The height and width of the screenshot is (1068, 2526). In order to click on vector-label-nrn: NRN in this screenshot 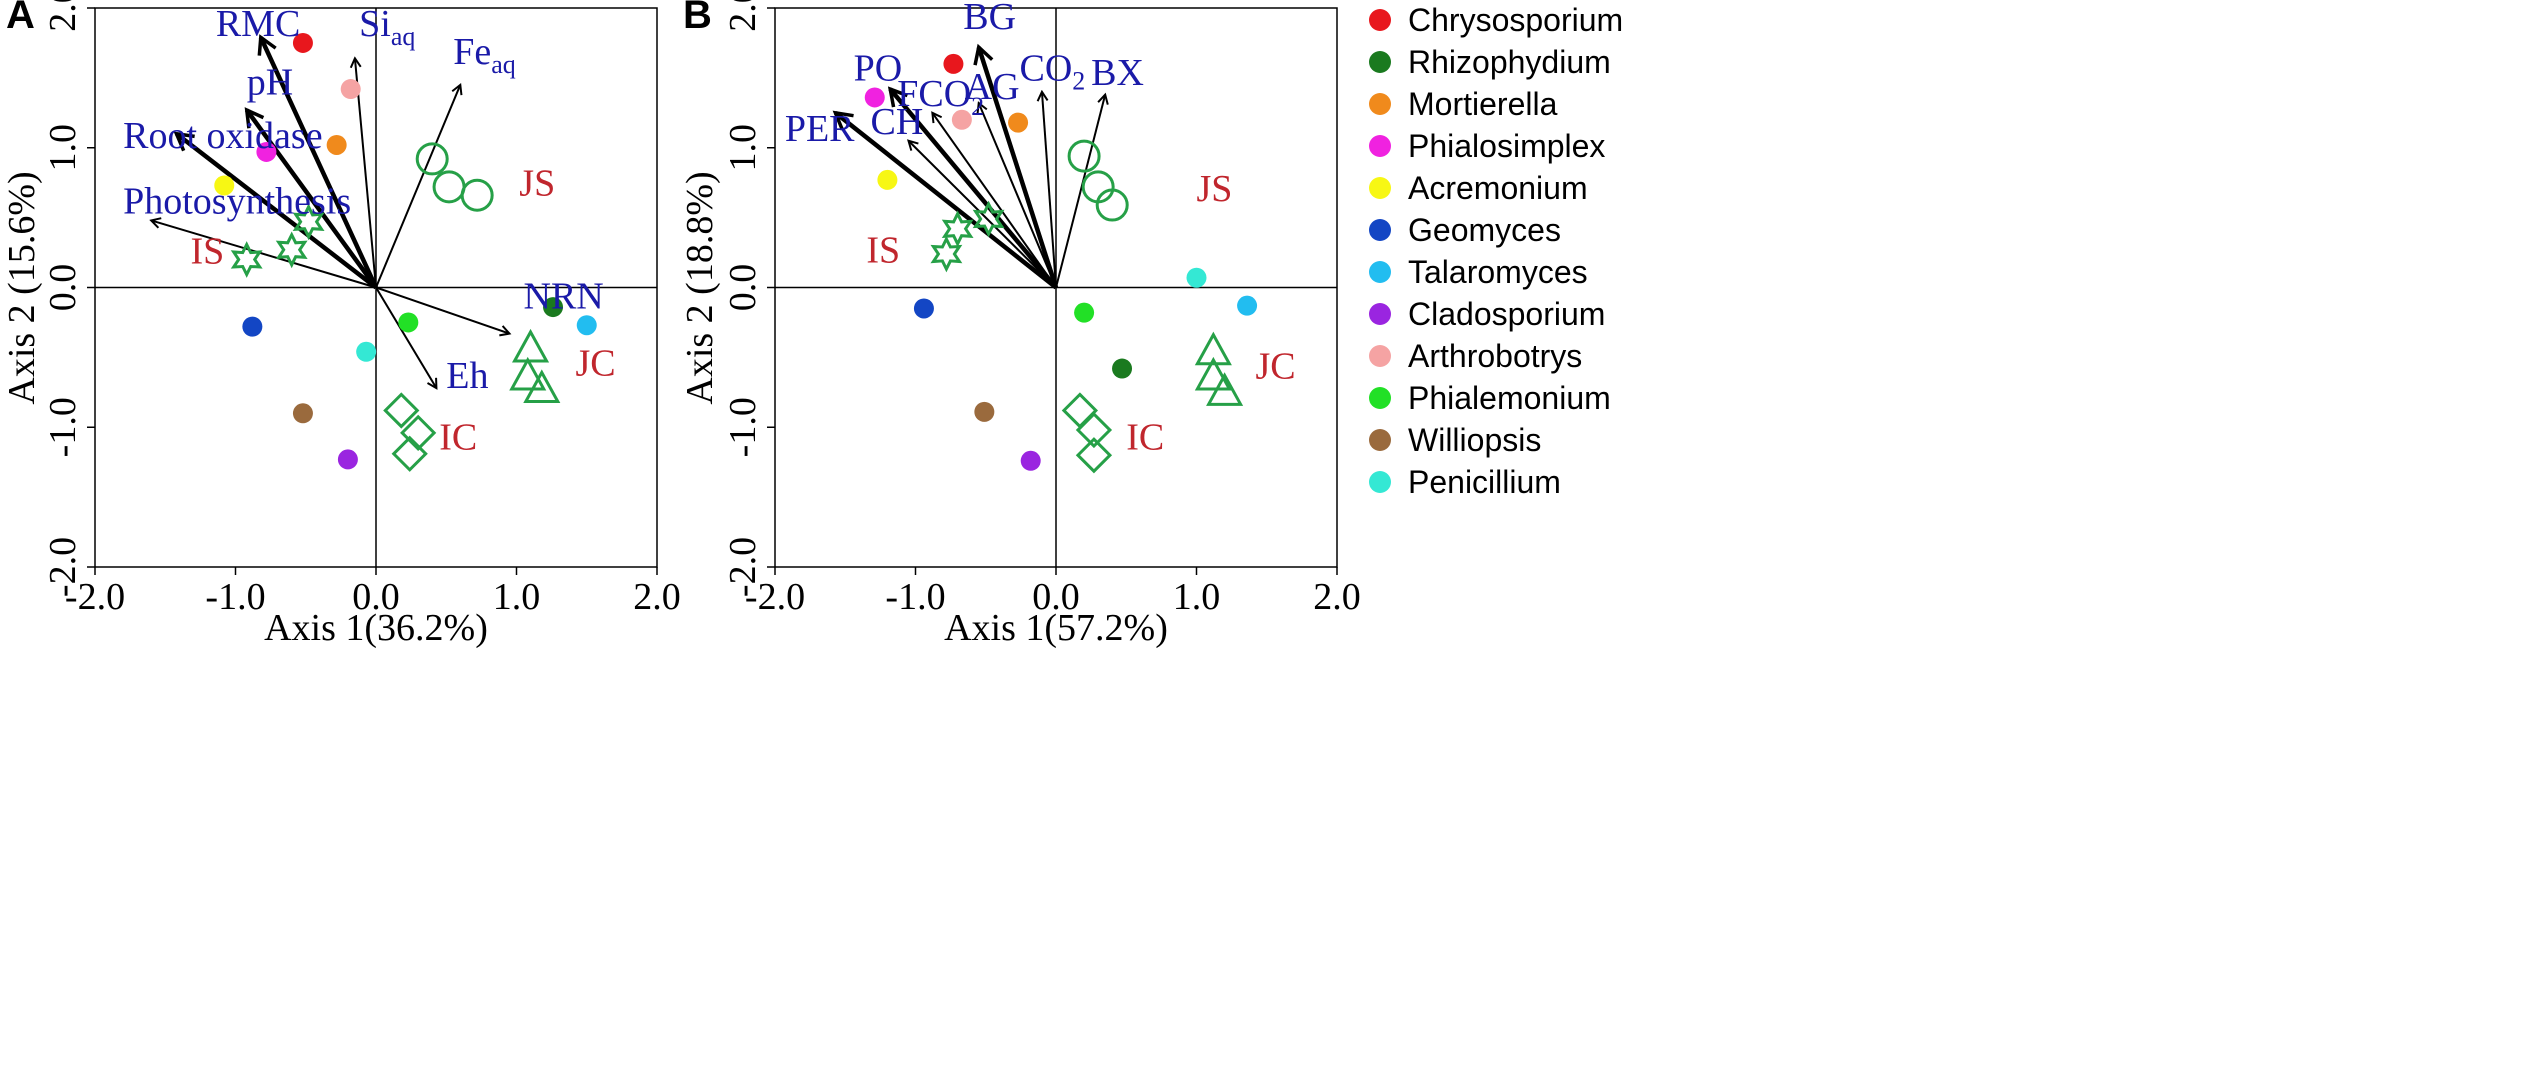, I will do `click(564, 296)`.